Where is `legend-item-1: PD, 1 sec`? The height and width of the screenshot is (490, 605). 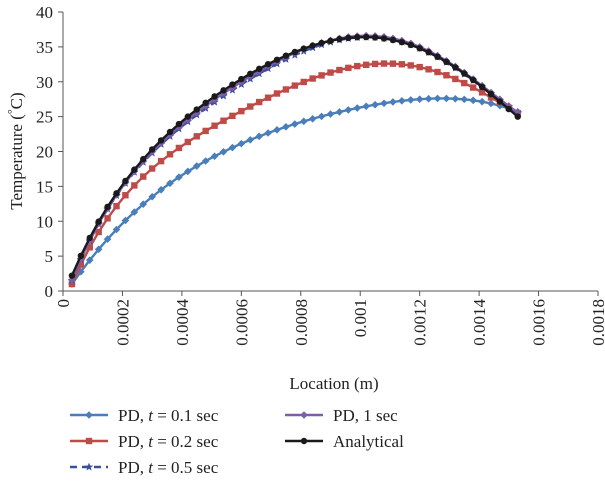 legend-item-1: PD, 1 sec is located at coordinates (341, 415).